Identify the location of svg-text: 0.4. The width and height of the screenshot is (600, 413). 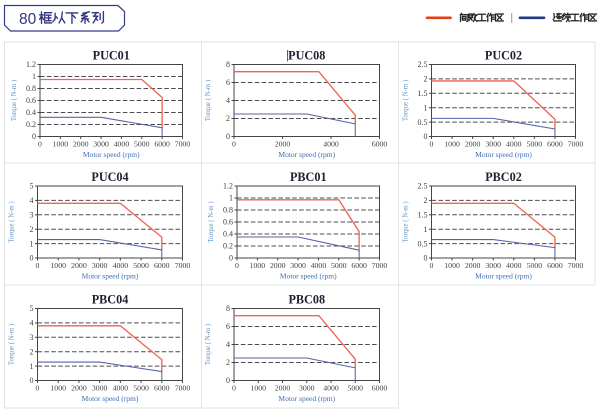
(31, 112).